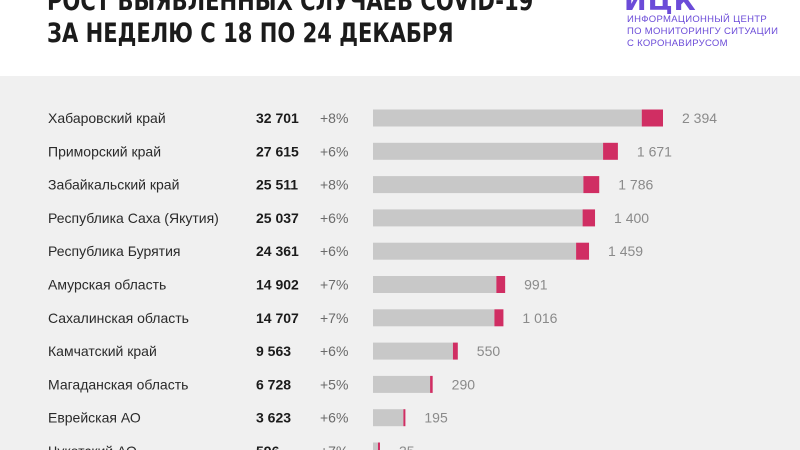 Image resolution: width=800 pixels, height=450 pixels. Describe the element at coordinates (464, 384) in the screenshot. I see `increase-value-label: 290` at that location.